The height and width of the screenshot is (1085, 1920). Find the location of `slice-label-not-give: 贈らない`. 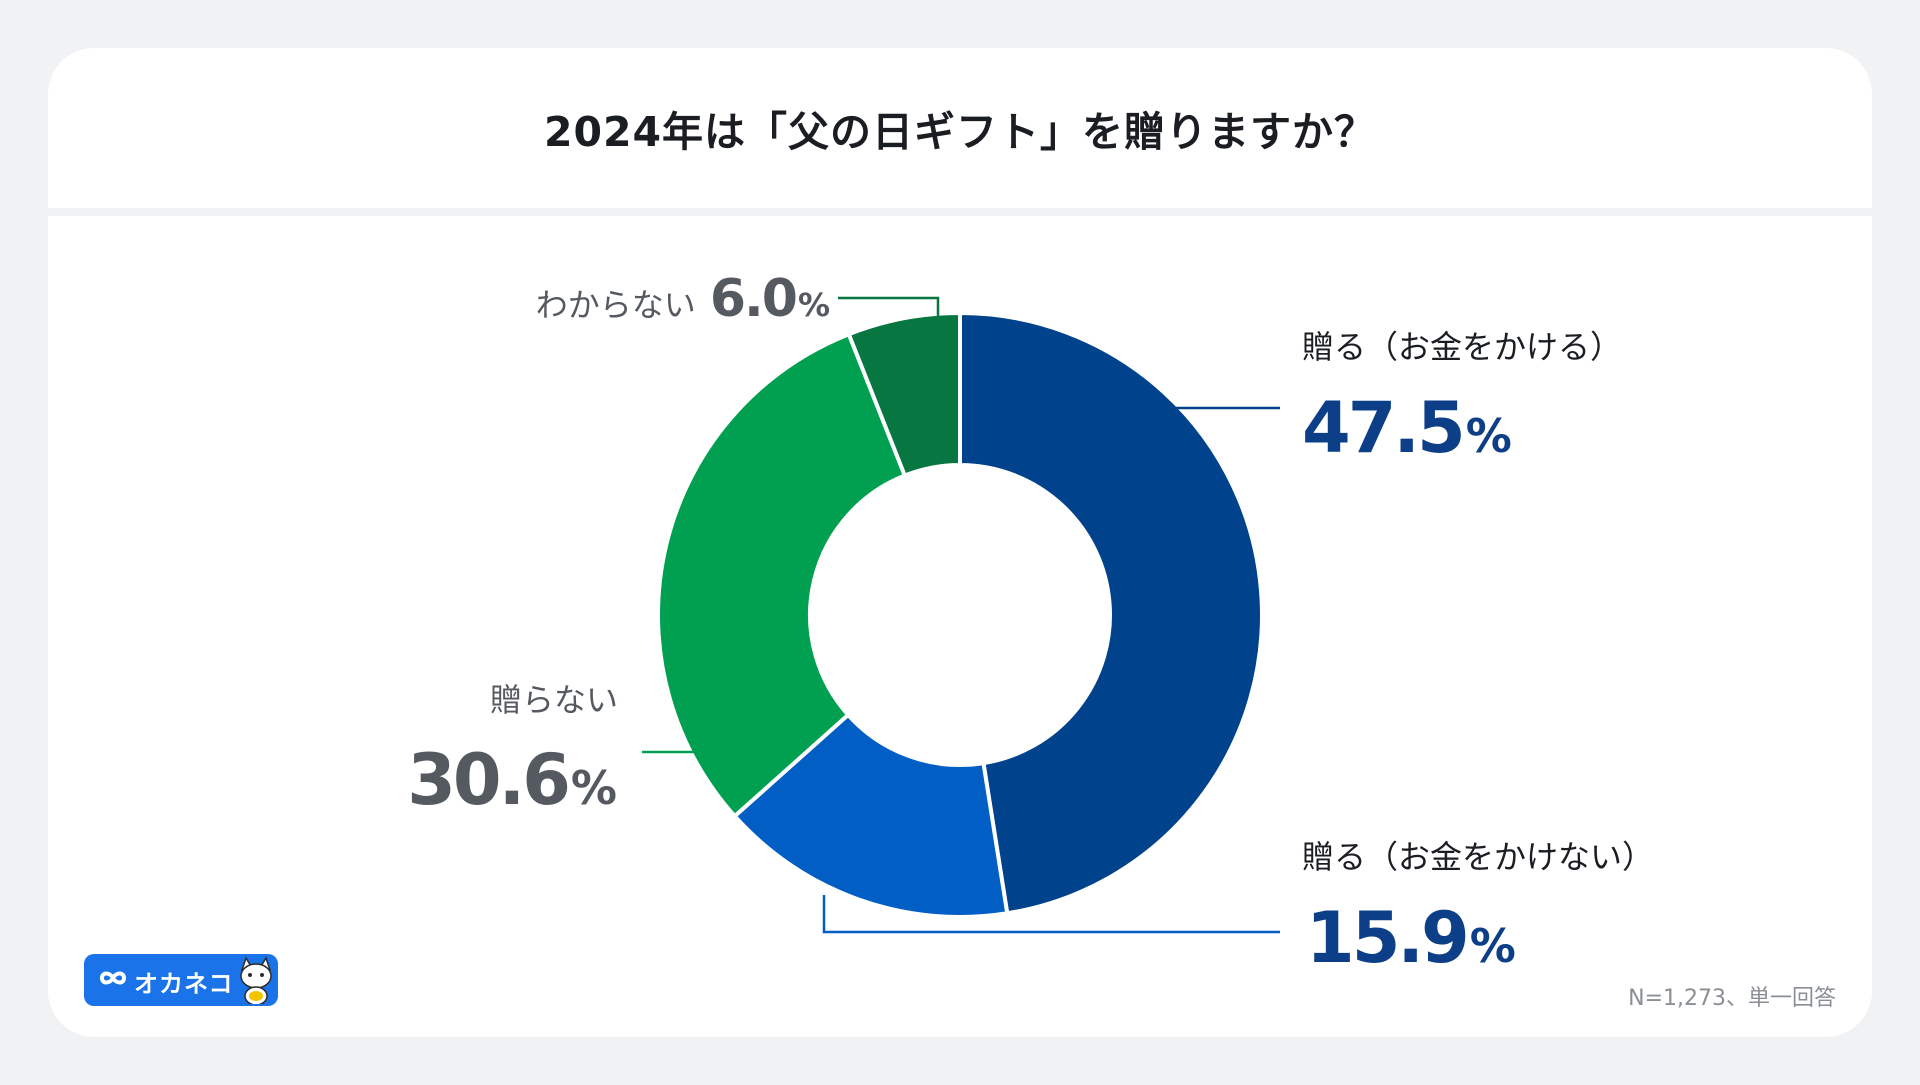

slice-label-not-give: 贈らない is located at coordinates (554, 700).